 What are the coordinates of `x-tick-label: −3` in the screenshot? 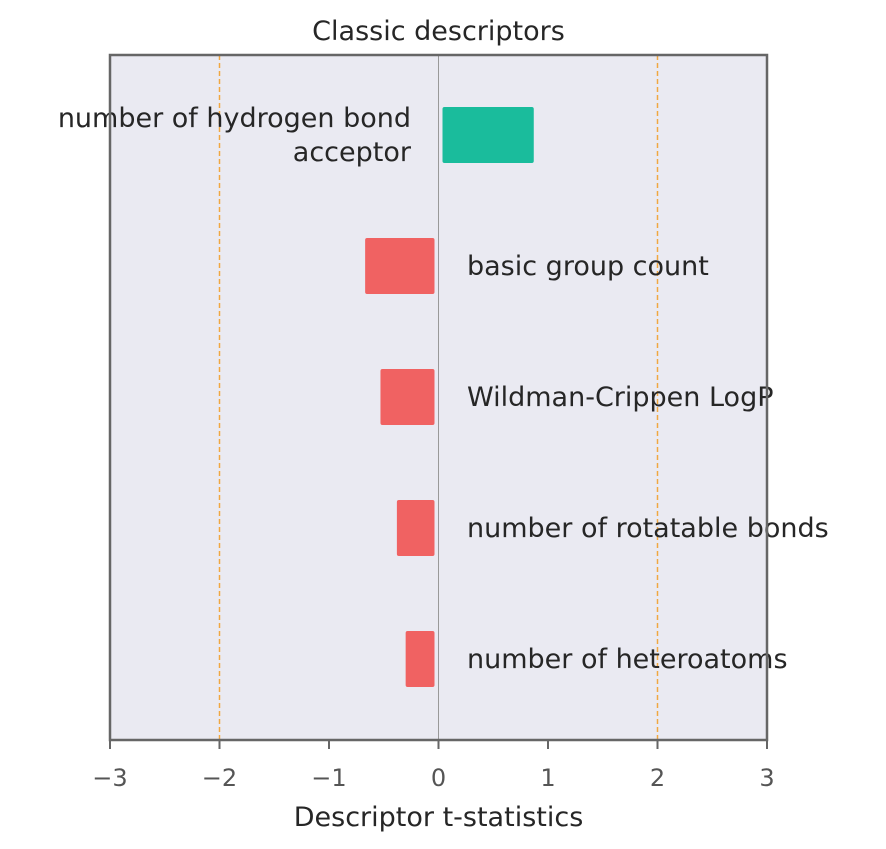 It's located at (109, 778).